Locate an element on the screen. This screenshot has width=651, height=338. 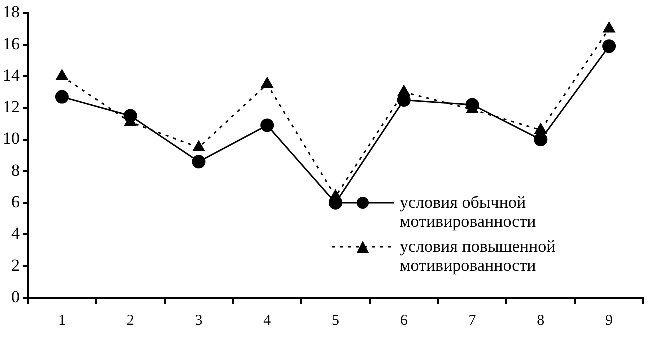
x-tick-label: 1 is located at coordinates (62, 320).